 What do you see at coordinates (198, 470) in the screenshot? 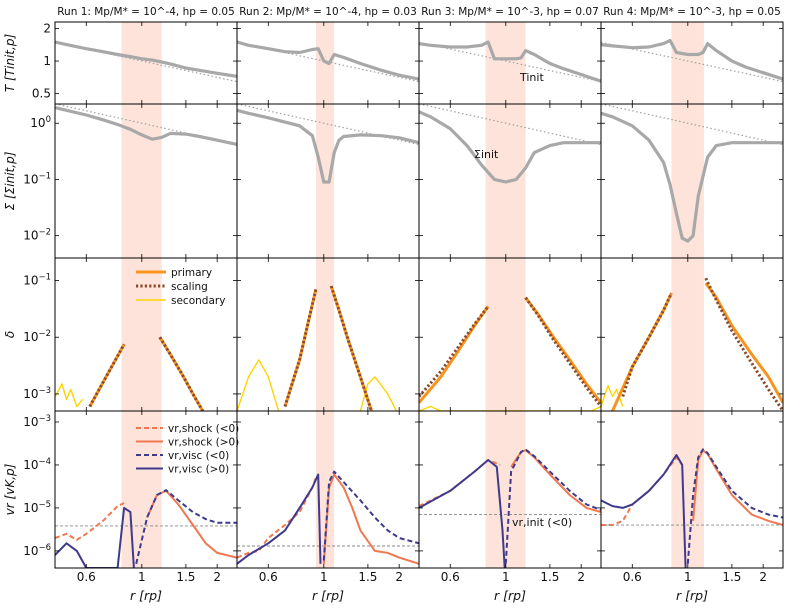
I see `legend-label: vr,visc (>0)` at bounding box center [198, 470].